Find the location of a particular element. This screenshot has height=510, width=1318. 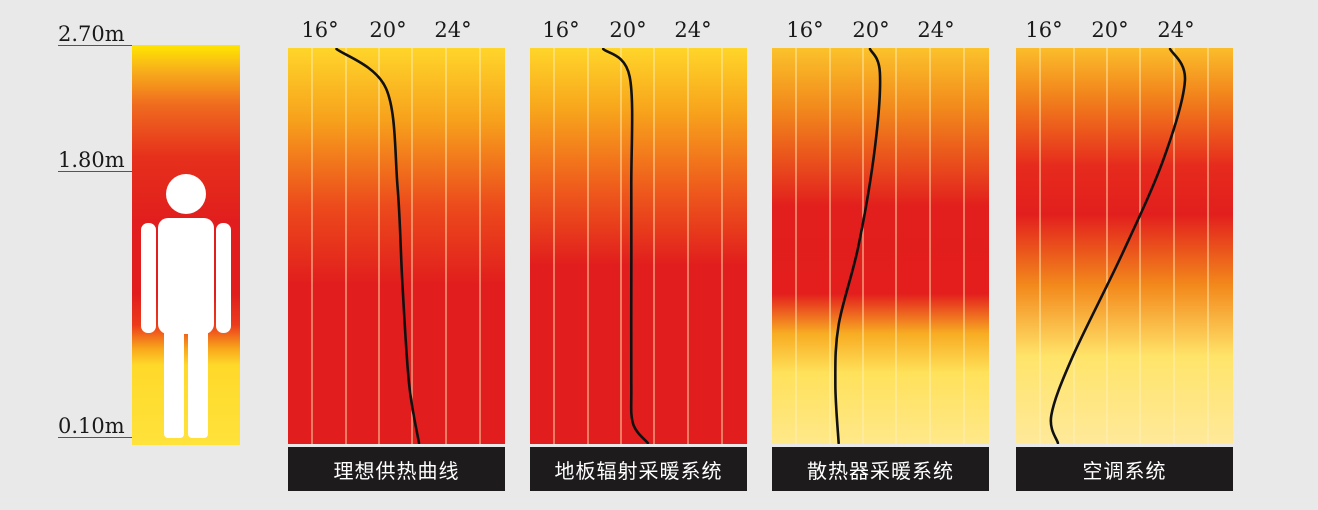

tick-24-p3: 24° is located at coordinates (936, 30).